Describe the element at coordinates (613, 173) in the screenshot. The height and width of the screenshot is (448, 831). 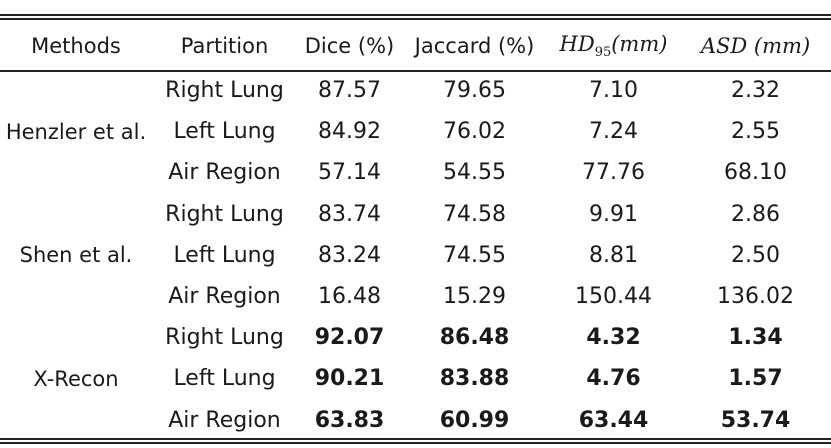
I see `hd95-cell: 77.76` at that location.